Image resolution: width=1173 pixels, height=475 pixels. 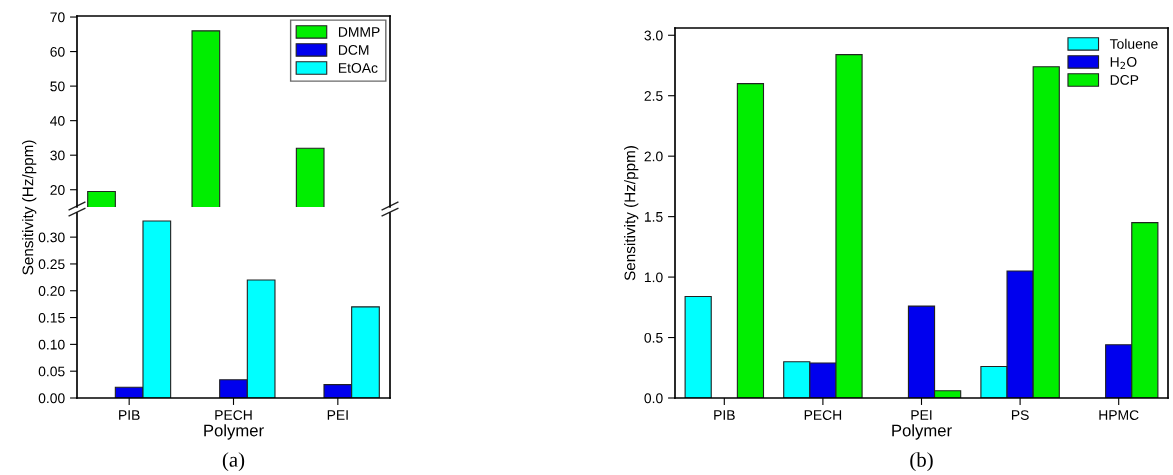 What do you see at coordinates (653, 96) in the screenshot?
I see `y-tick-label: 2.5` at bounding box center [653, 96].